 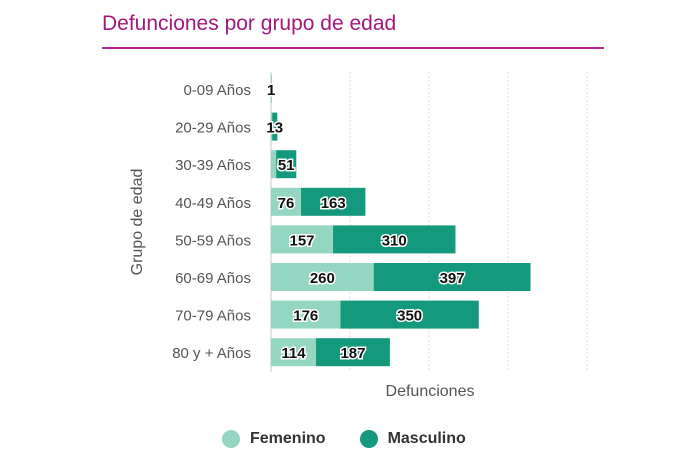 I want to click on data-label-femenino: 76, so click(x=286, y=203).